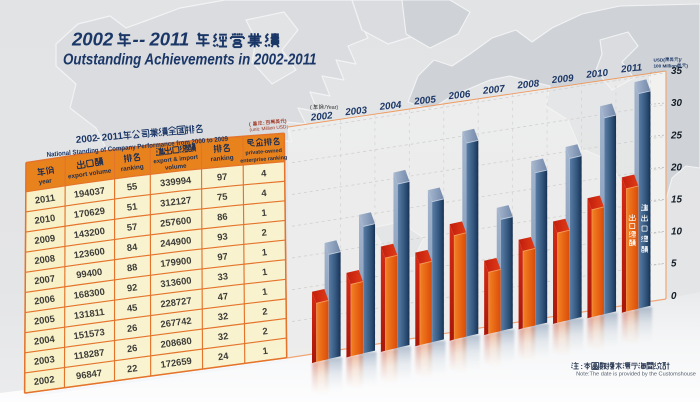 Image resolution: width=700 pixels, height=402 pixels. Describe the element at coordinates (175, 160) in the screenshot. I see `svg-text: export & import` at that location.